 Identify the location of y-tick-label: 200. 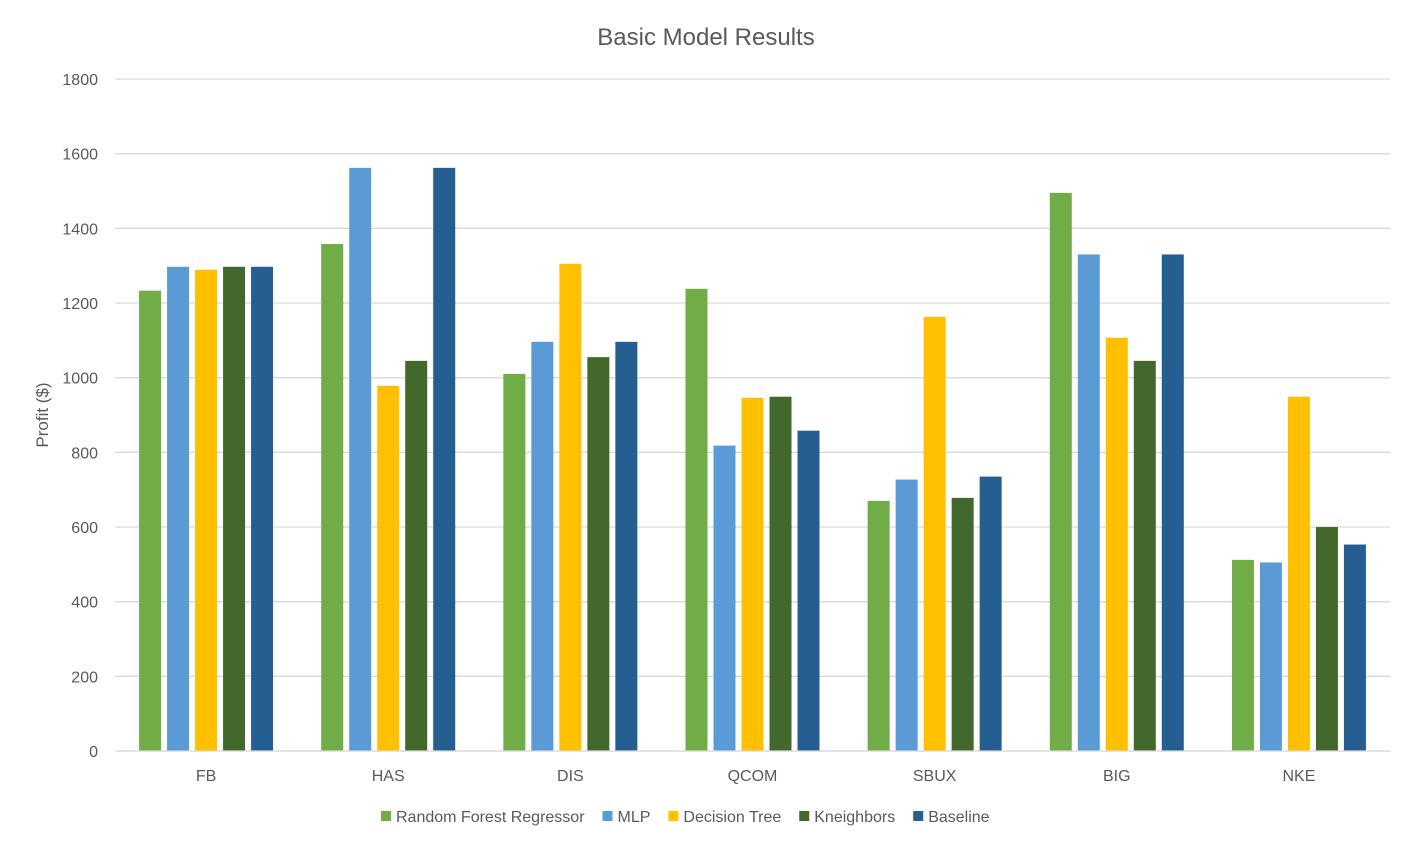
(84, 677).